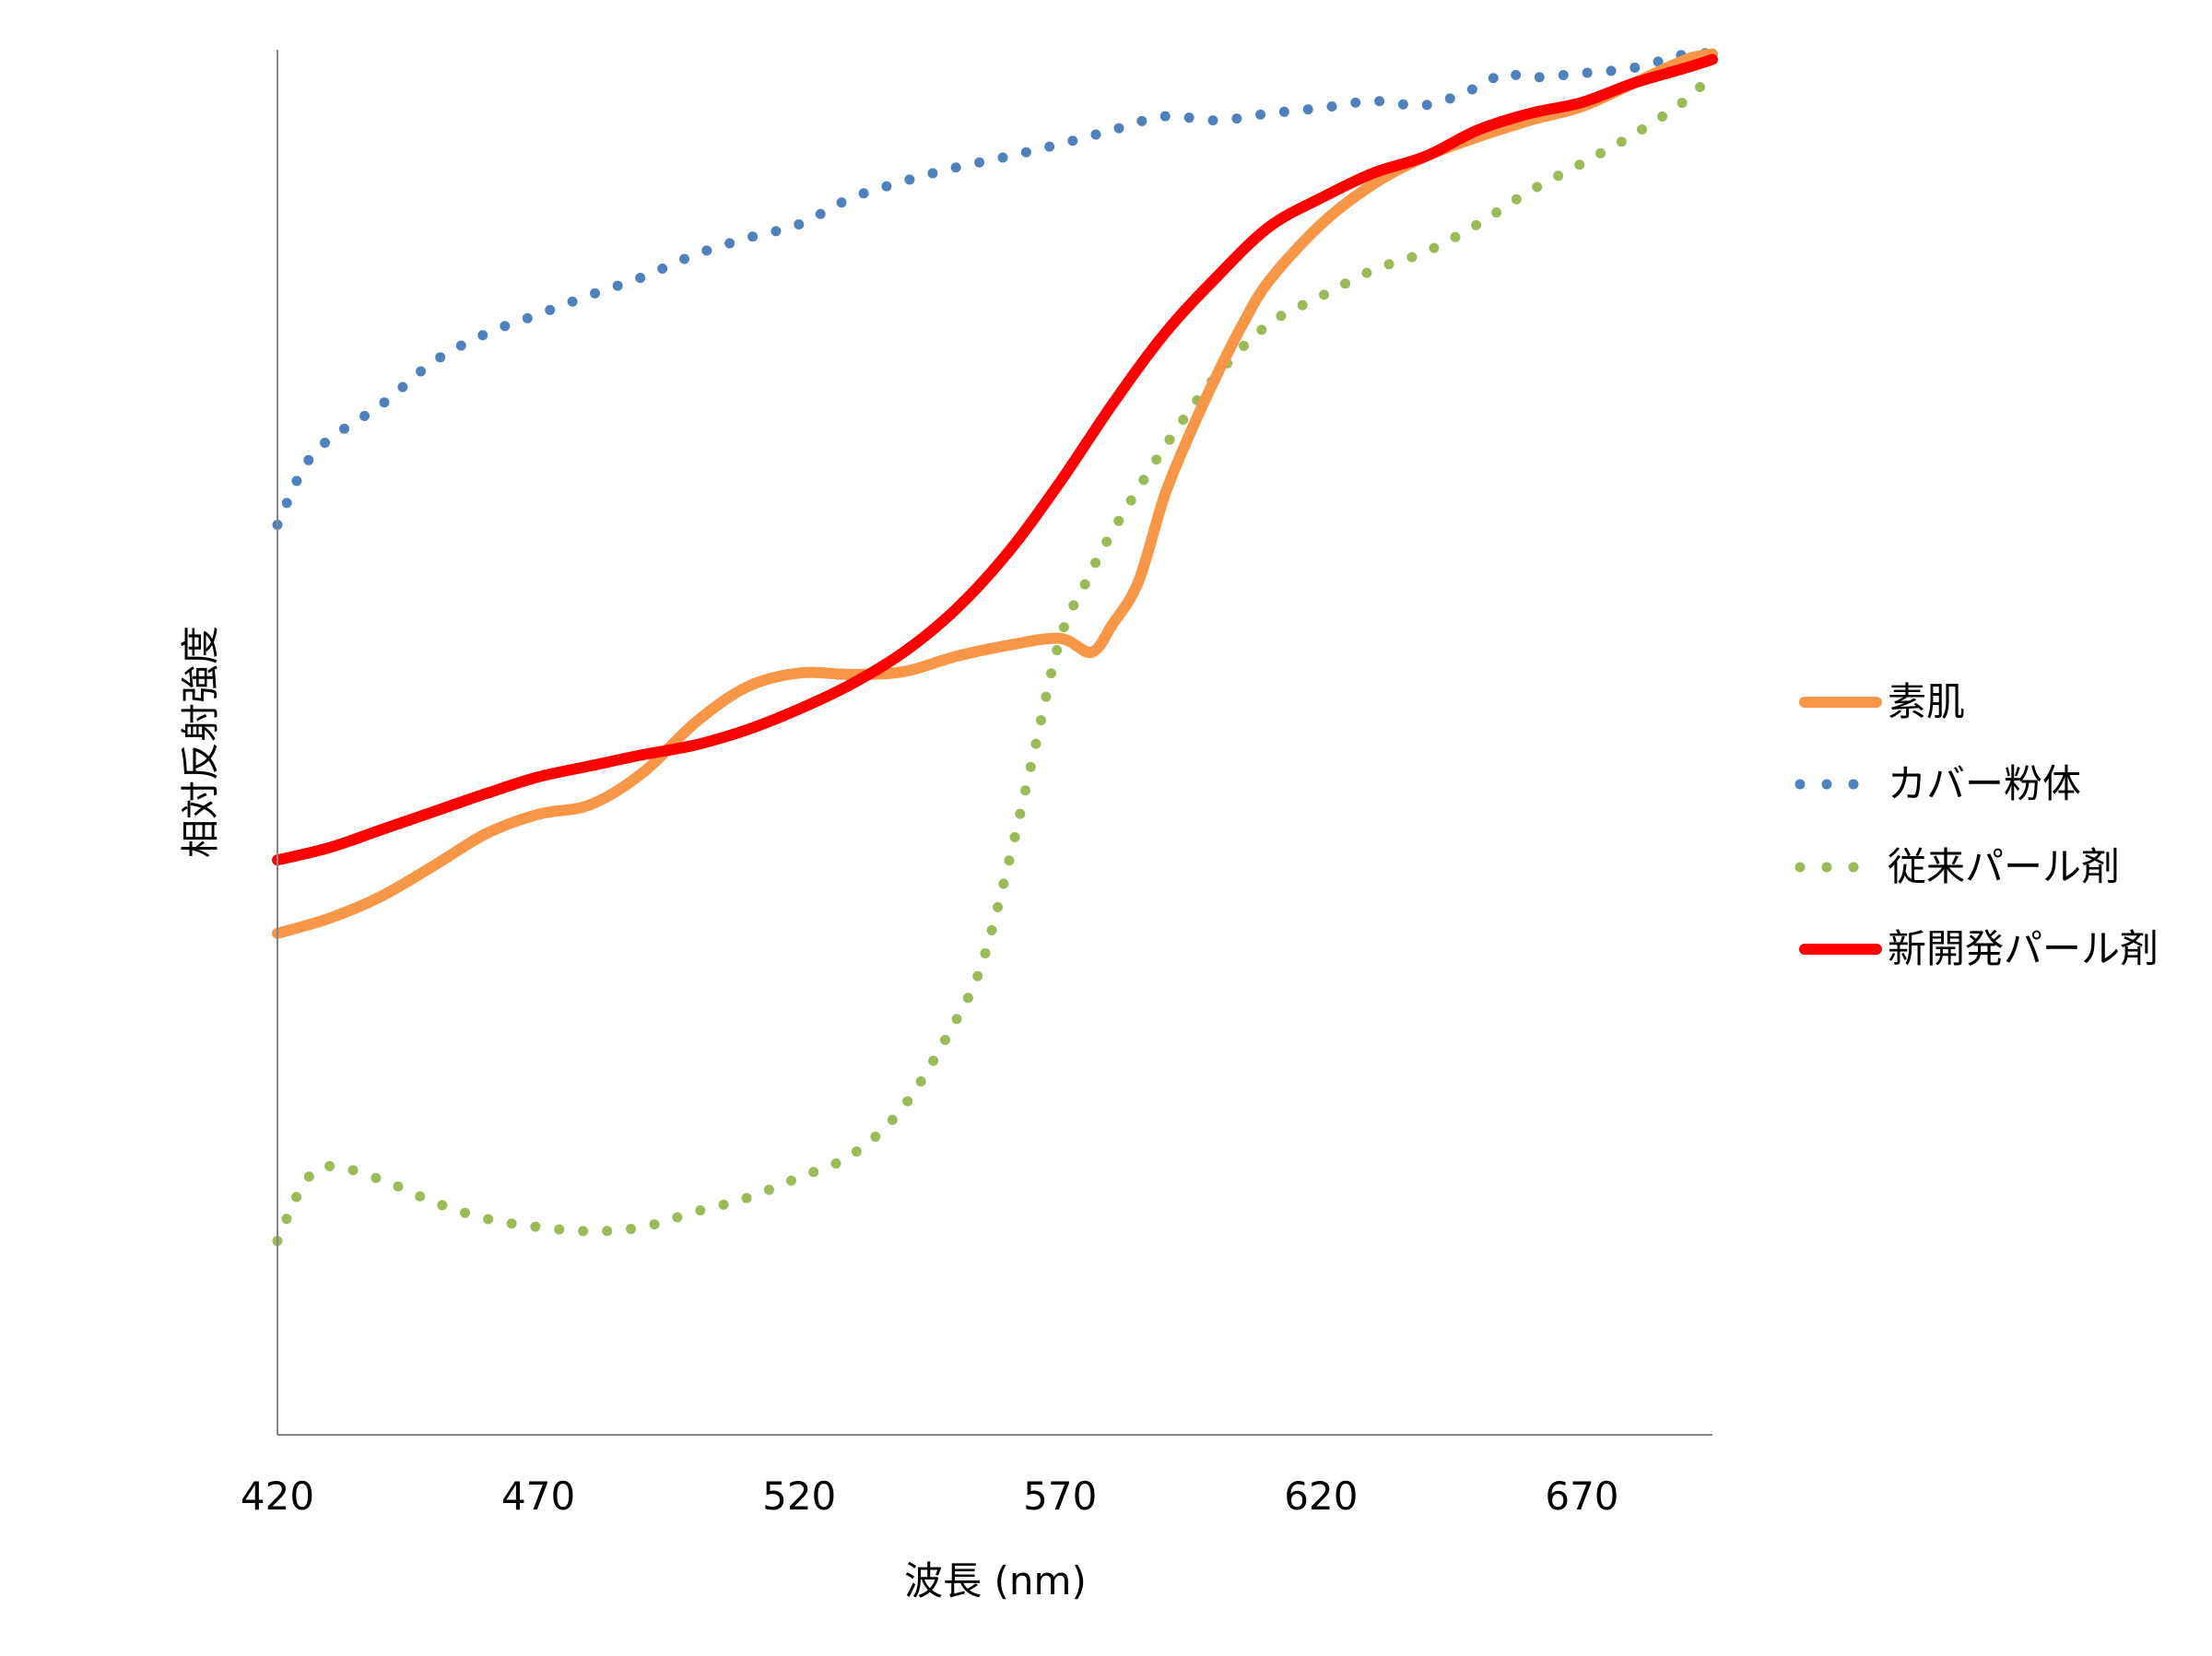  I want to click on legend-label: カバー粉体, so click(1984, 783).